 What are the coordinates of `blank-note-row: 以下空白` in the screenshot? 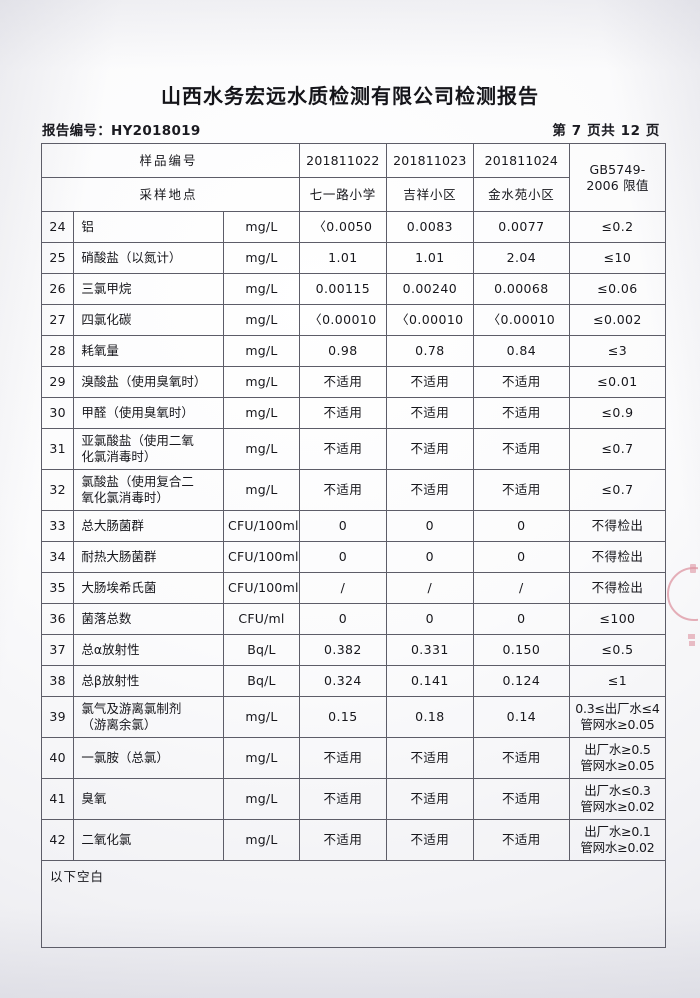 It's located at (353, 904).